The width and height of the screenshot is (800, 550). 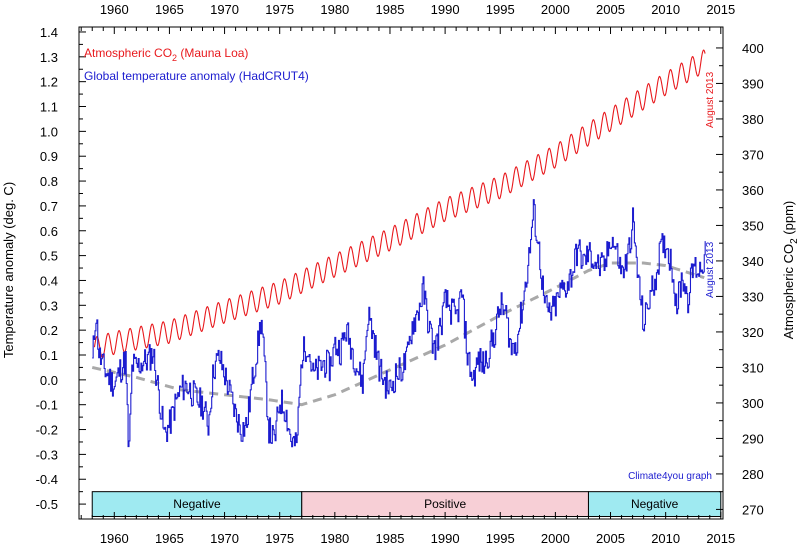 I want to click on legend-temperature: Global temperature anomaly (HadCRUT4), so click(x=196, y=76).